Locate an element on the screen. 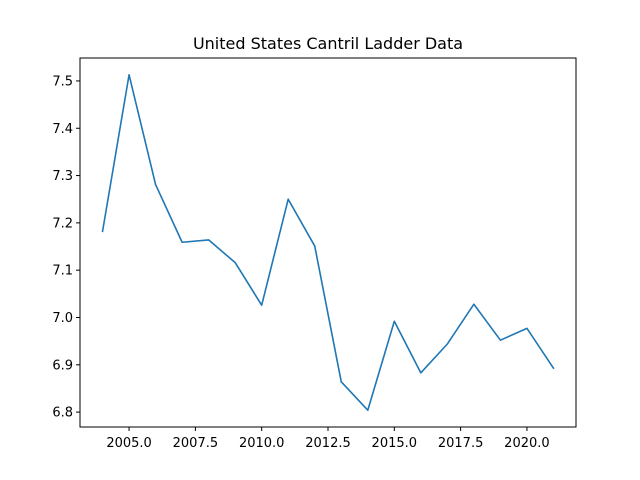  x-tick-label: 2012.5 is located at coordinates (328, 443).